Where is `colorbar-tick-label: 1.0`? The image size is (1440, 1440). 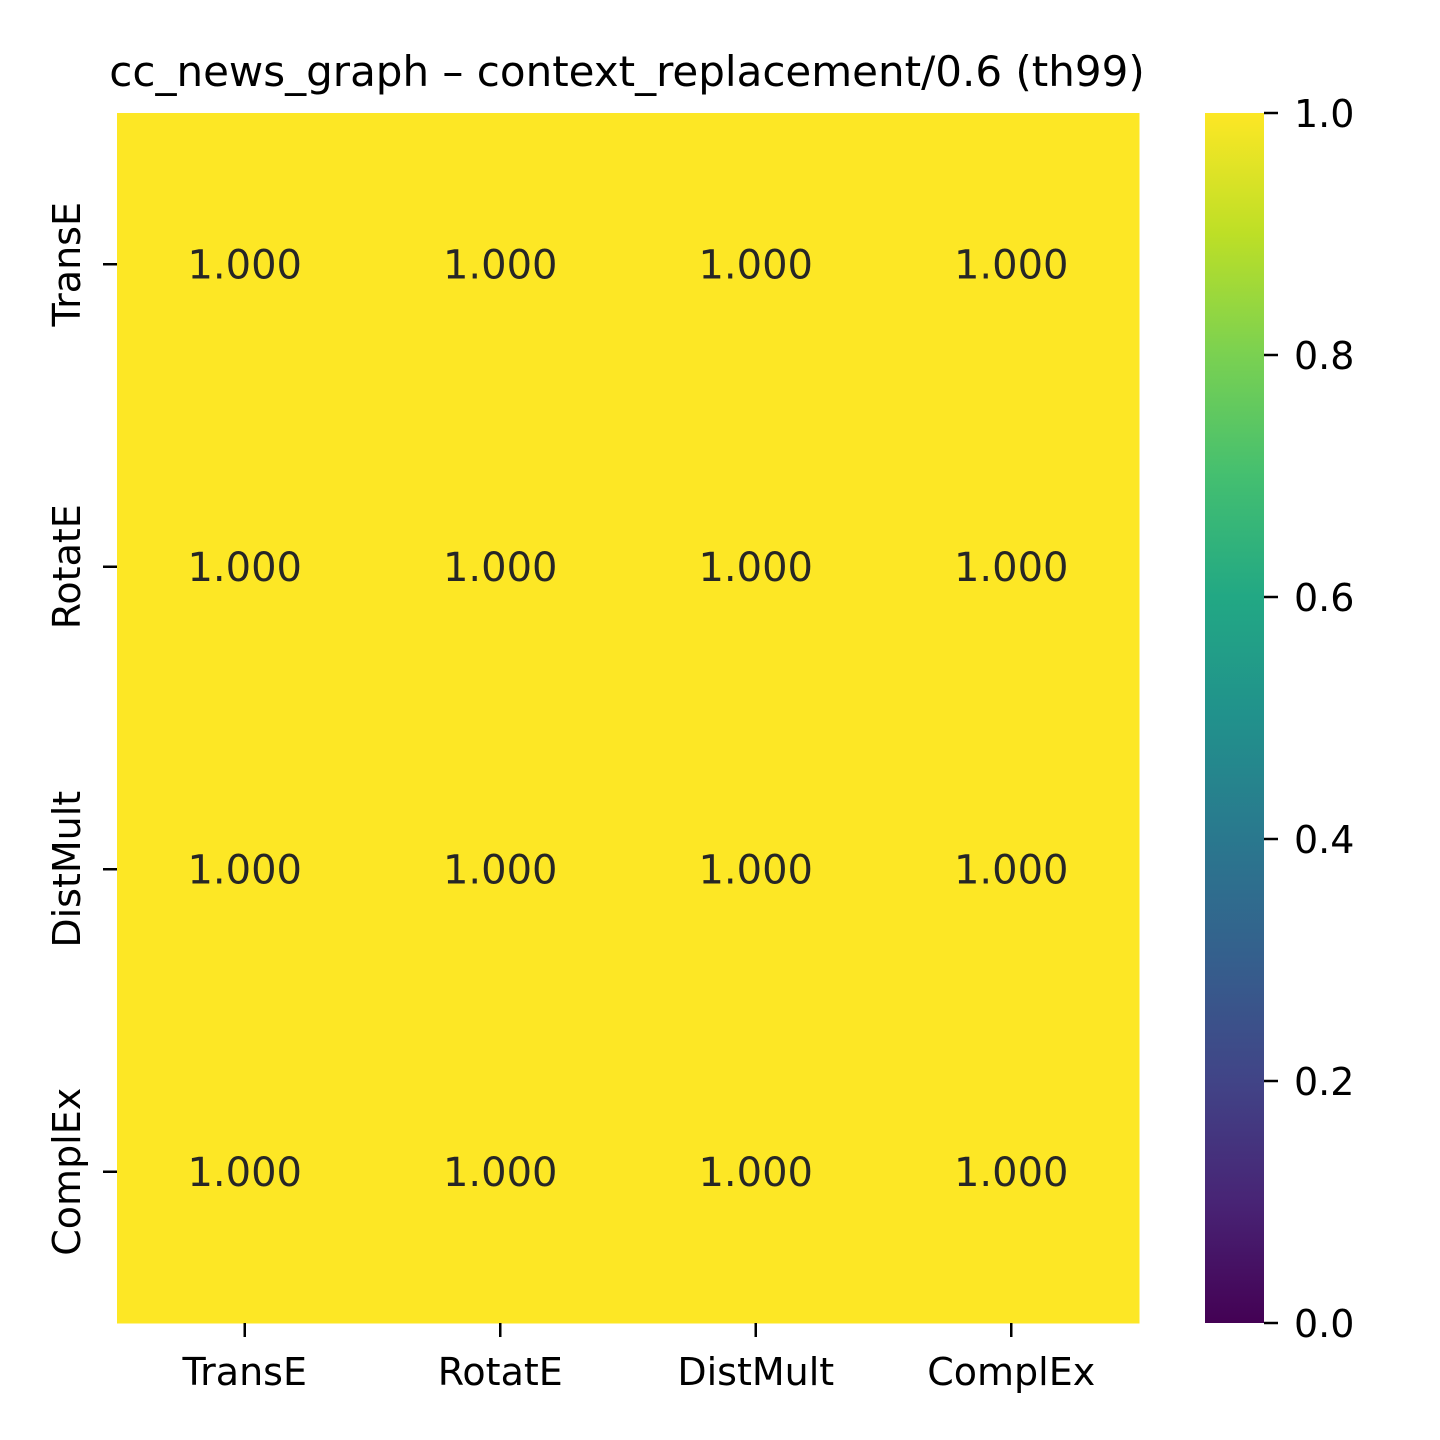 colorbar-tick-label: 1.0 is located at coordinates (1324, 114).